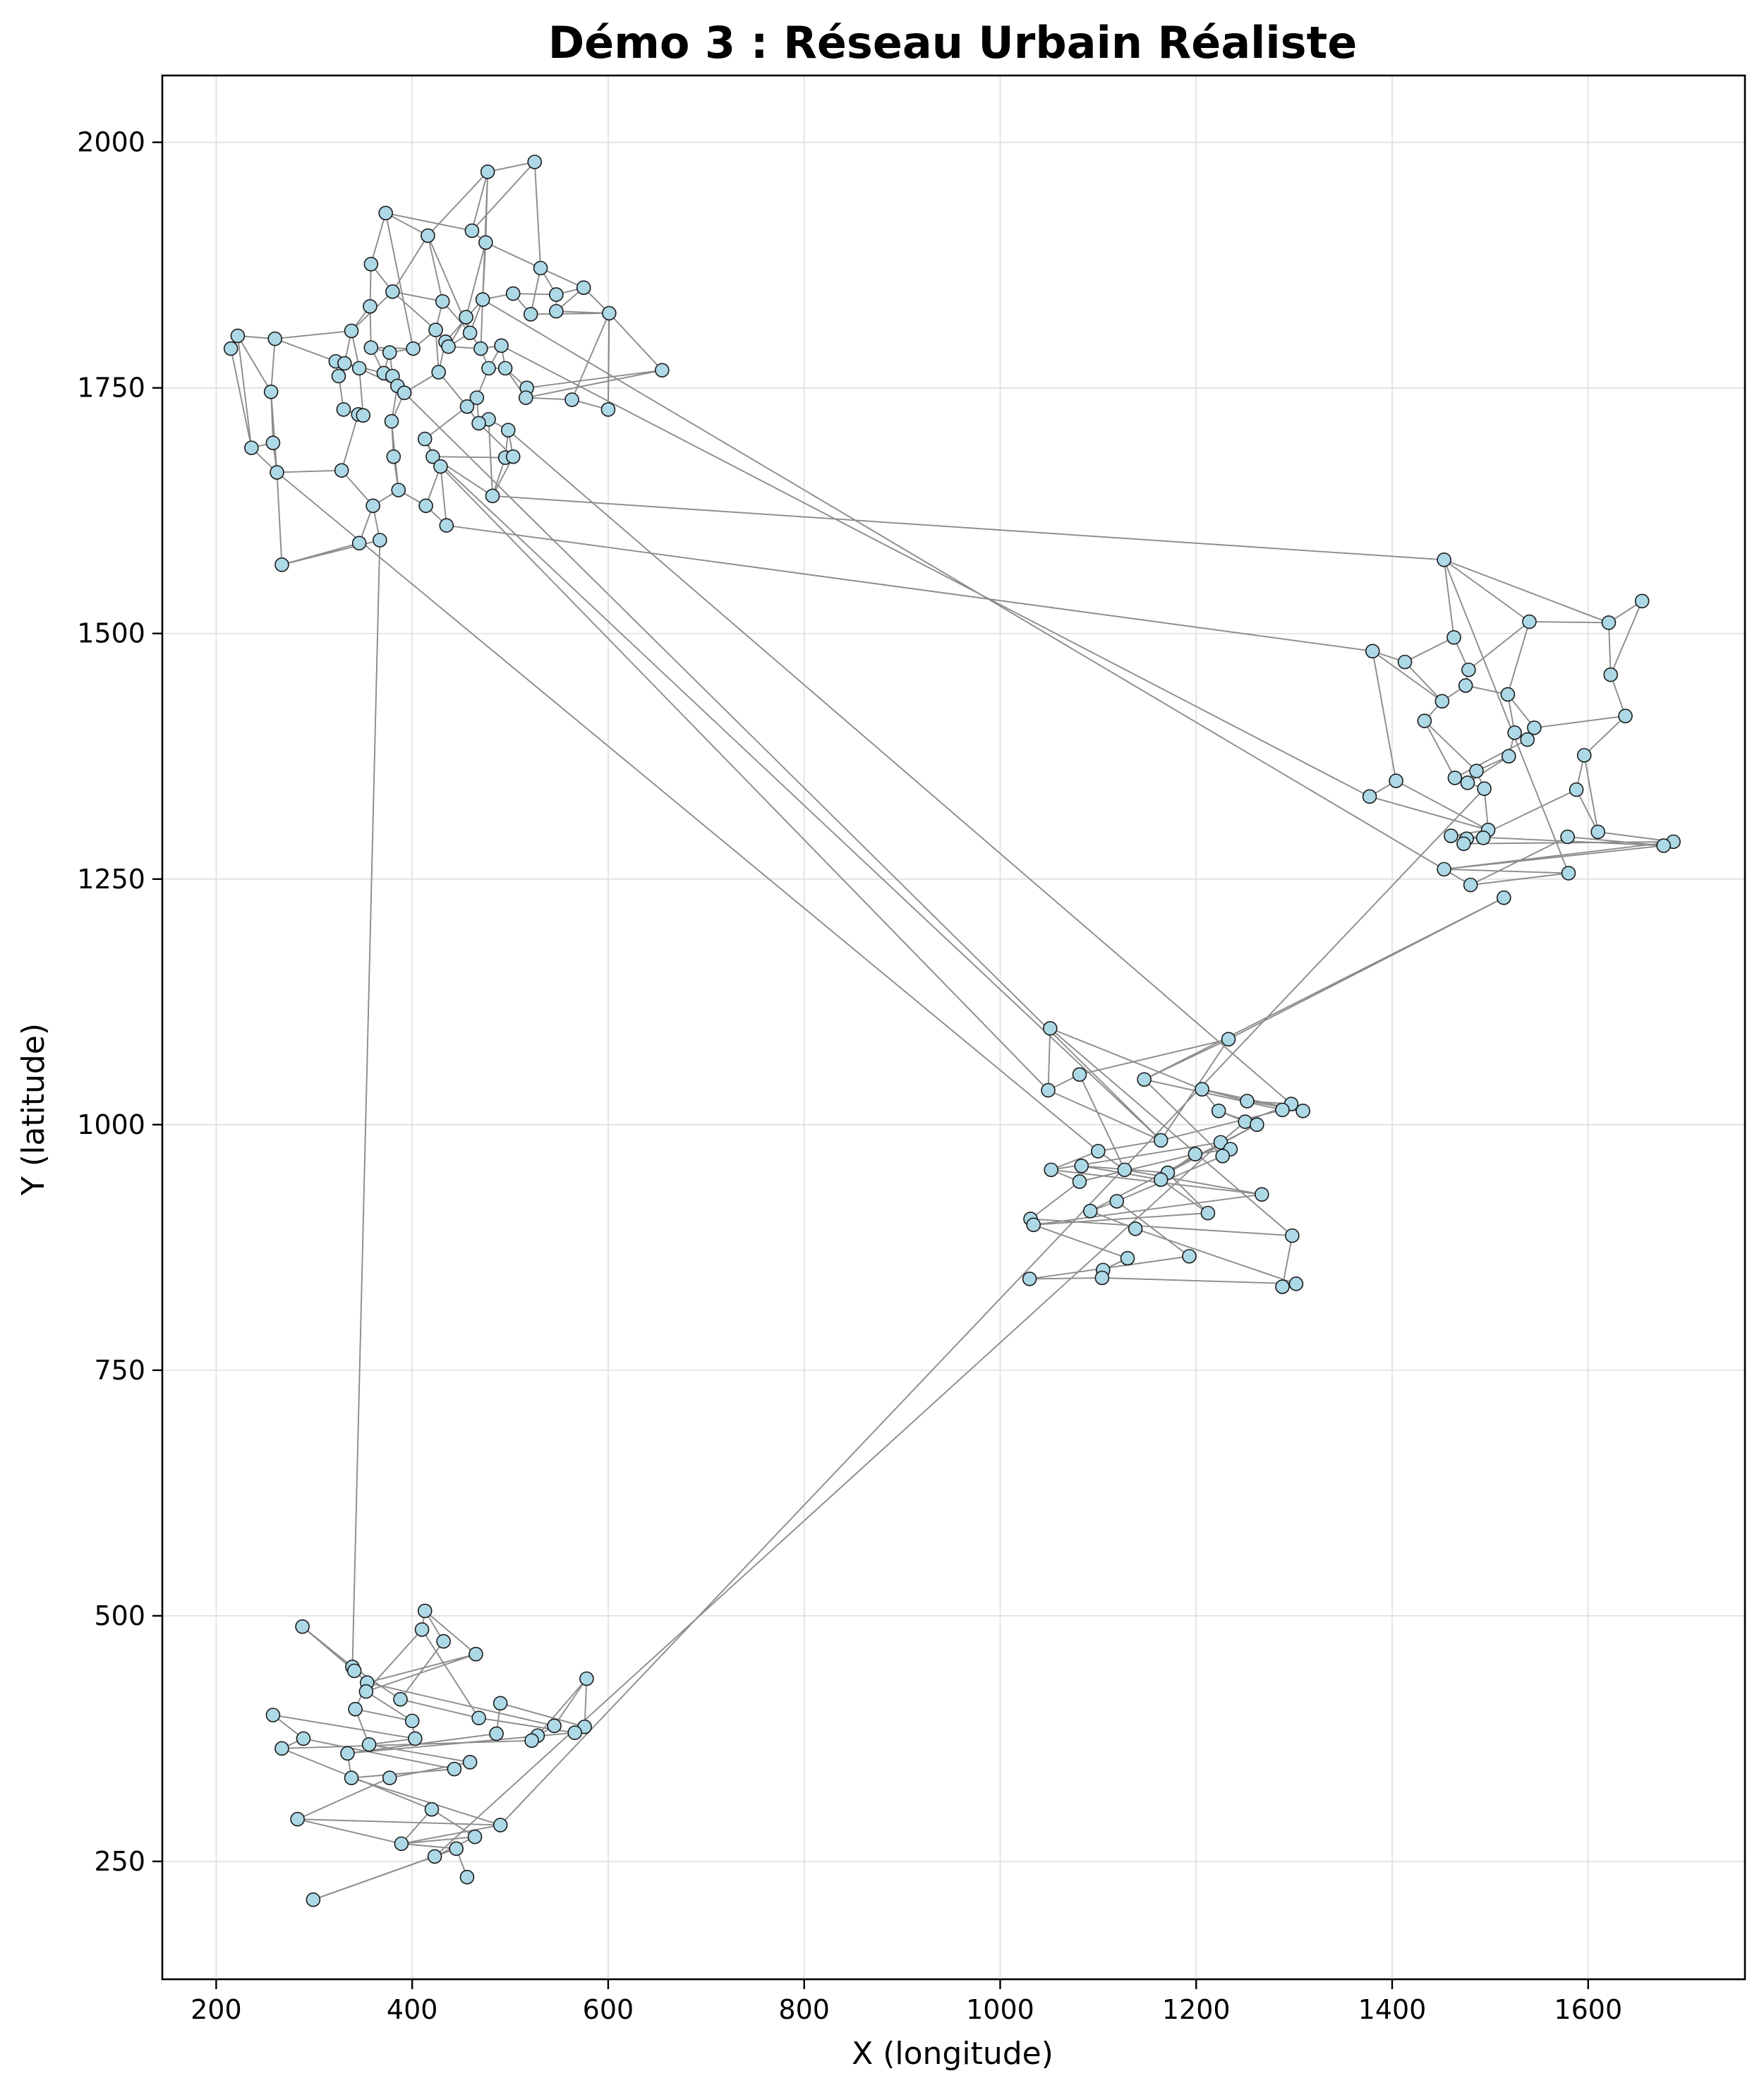 This screenshot has width=1764, height=2095. Describe the element at coordinates (953, 42) in the screenshot. I see `chart-title: Démo 3 : Réseau Urbain Réaliste` at that location.